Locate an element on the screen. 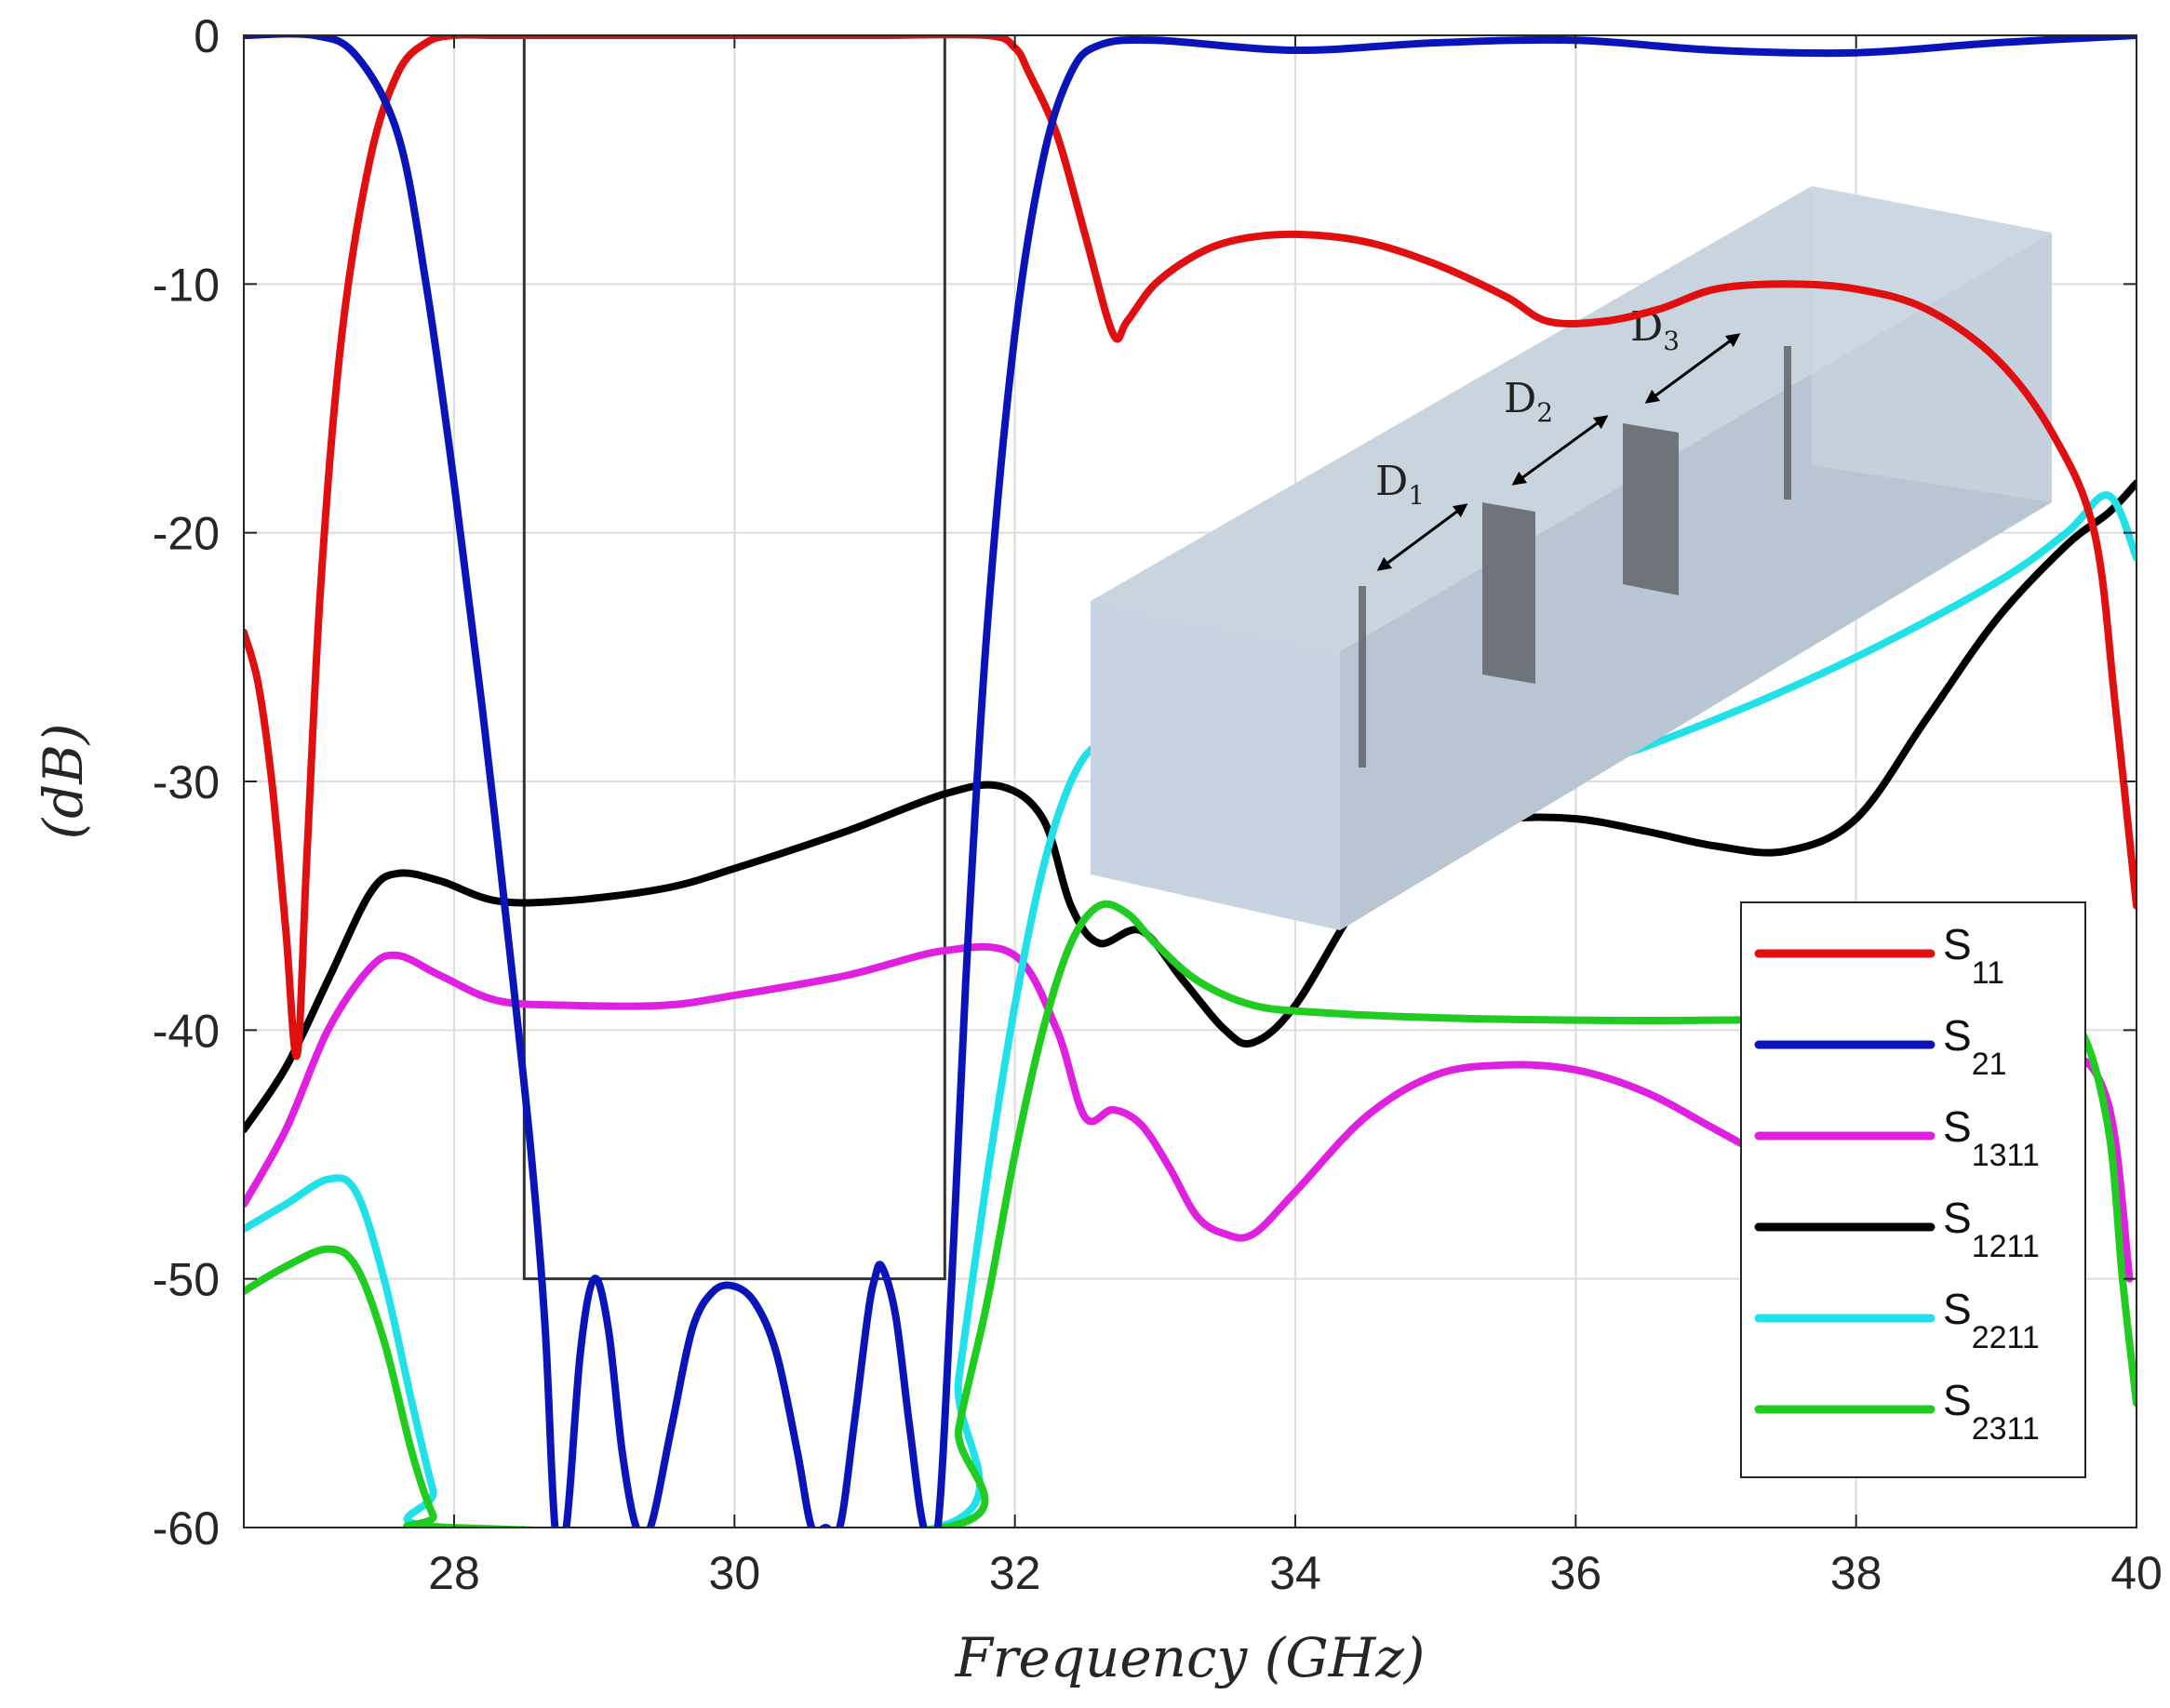 This screenshot has width=2170, height=1708. x-tick-label: 34 is located at coordinates (1295, 1573).